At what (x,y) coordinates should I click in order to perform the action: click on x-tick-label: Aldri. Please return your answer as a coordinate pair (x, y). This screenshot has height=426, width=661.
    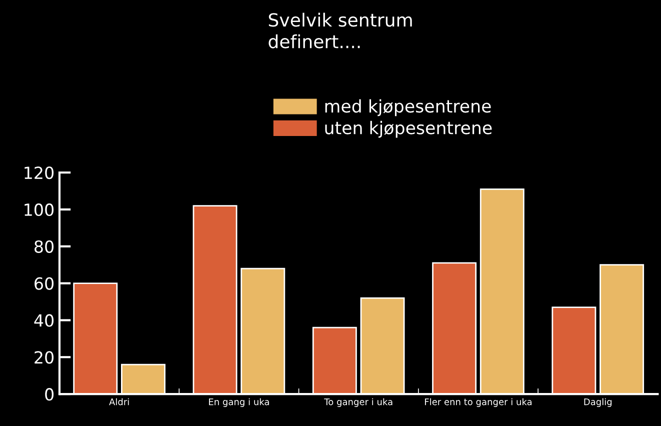
    Looking at the image, I should click on (119, 402).